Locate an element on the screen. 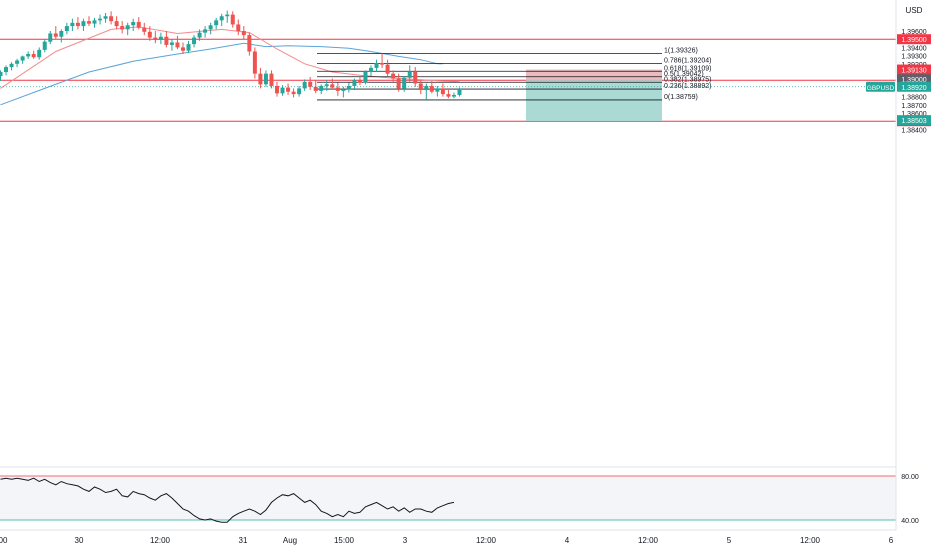 This screenshot has height=550, width=932. time-axis: 00 30 12:00 31 Aug 15:00 3 12:00 4 12:00 5 12:00 6 is located at coordinates (448, 537).